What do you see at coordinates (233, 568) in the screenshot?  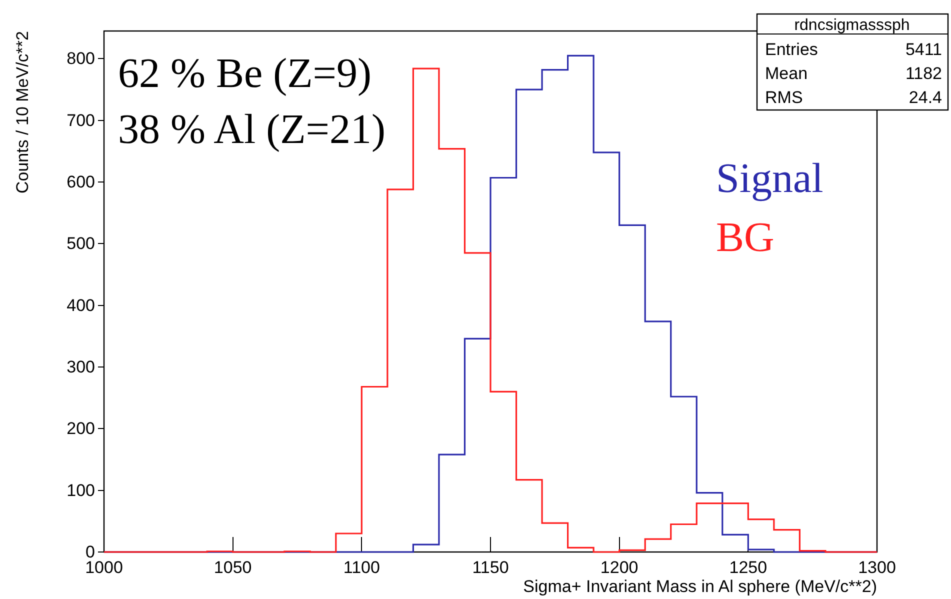 I see `x-tick-label: 1050` at bounding box center [233, 568].